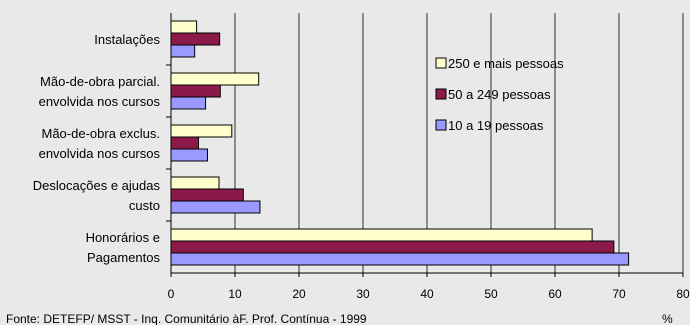 This screenshot has height=325, width=690. What do you see at coordinates (144, 205) in the screenshot?
I see `category-label-line: custo` at bounding box center [144, 205].